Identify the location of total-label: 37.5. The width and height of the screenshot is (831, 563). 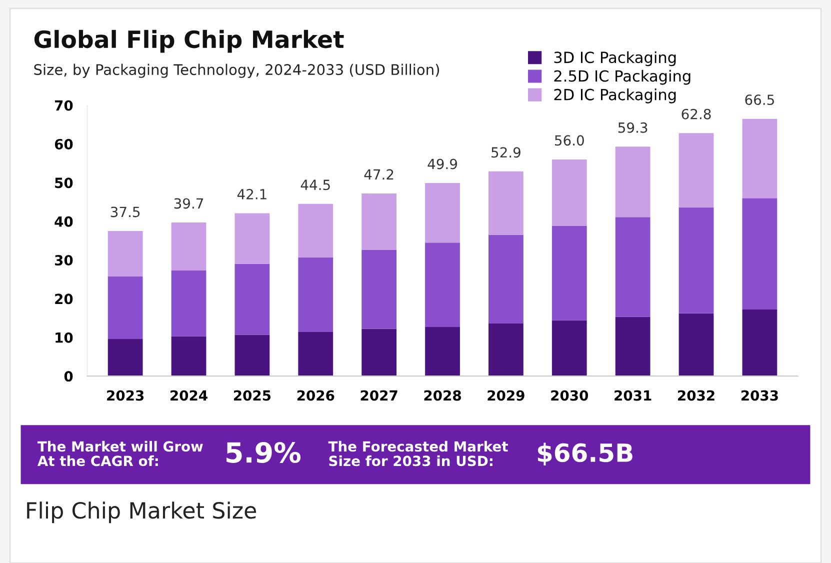
(125, 212).